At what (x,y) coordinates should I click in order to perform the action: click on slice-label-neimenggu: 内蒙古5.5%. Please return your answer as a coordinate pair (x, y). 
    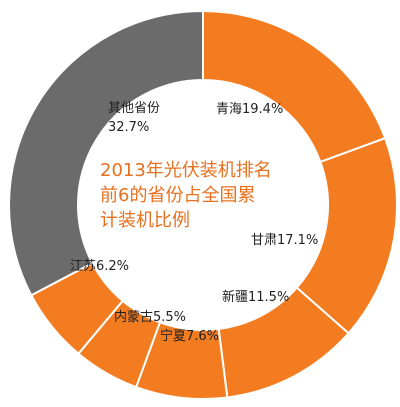
    Looking at the image, I should click on (150, 317).